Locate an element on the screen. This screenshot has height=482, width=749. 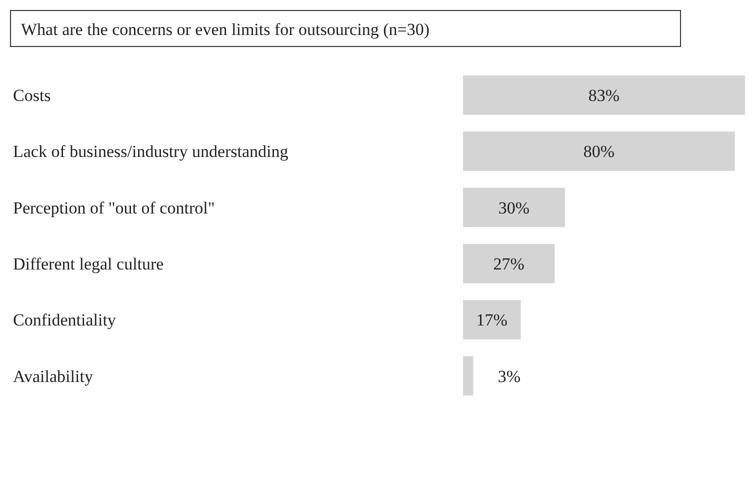
data-label: 83% is located at coordinates (604, 96).